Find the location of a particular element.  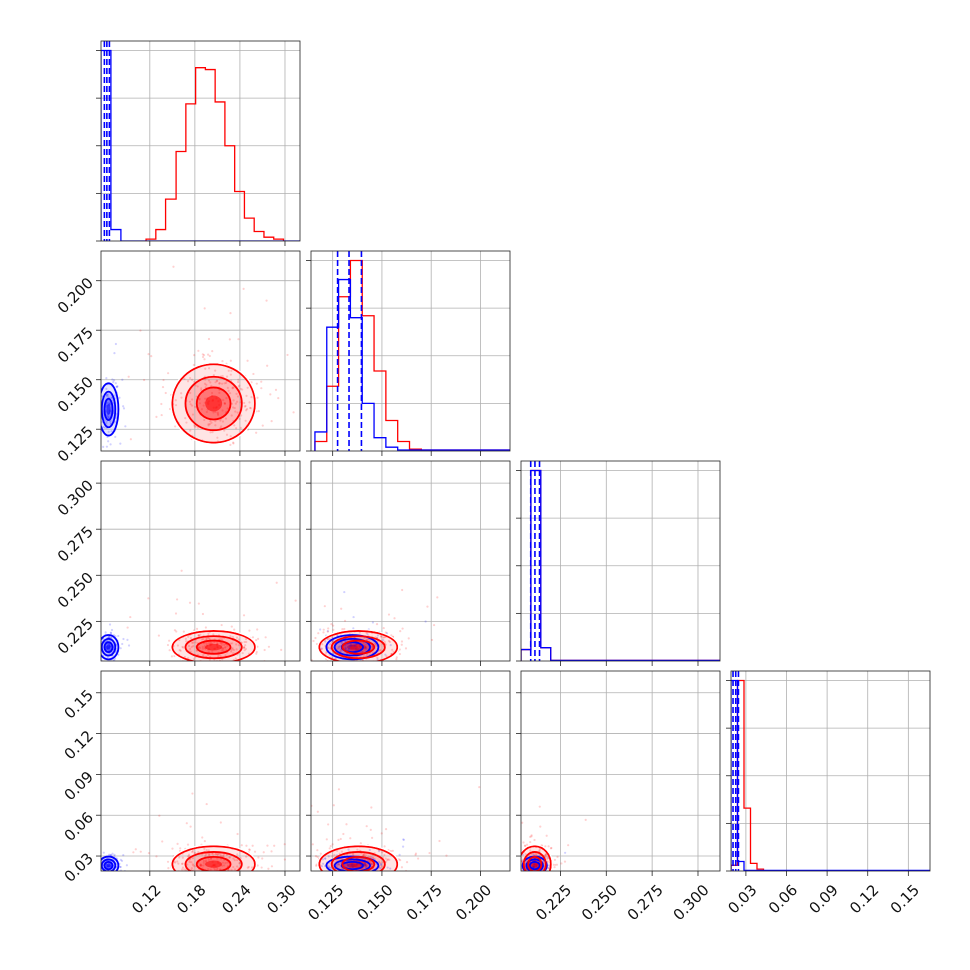

x-tick-label: 0.275 is located at coordinates (645, 902).